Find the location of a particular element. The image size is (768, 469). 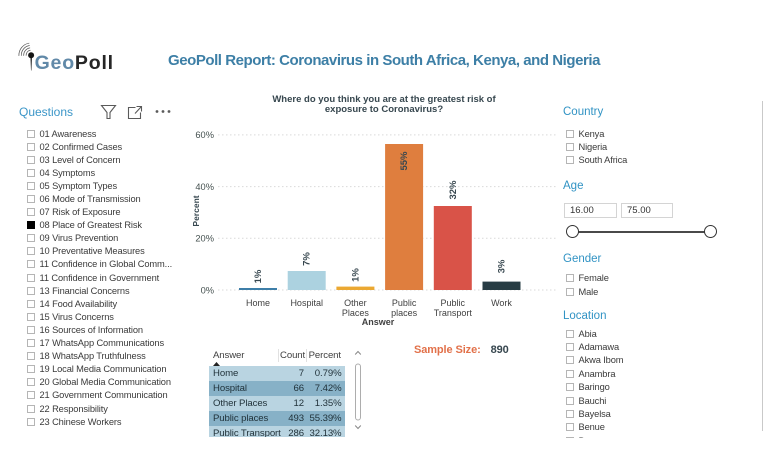

svg-text: Answer is located at coordinates (378, 322).